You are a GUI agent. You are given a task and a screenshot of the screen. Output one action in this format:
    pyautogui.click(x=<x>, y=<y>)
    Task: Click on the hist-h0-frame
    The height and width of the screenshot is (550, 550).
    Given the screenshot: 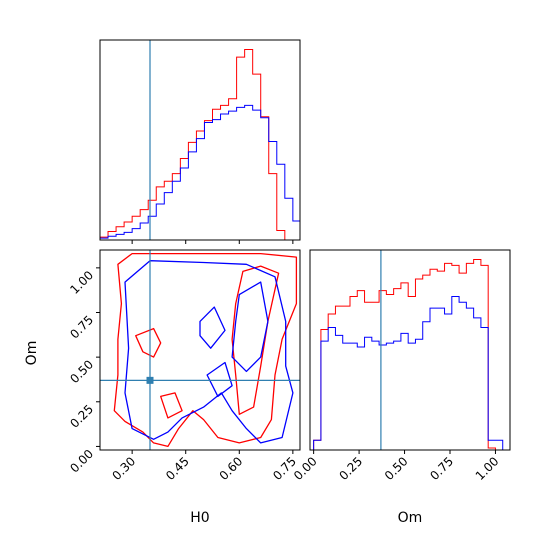 What is the action you would take?
    pyautogui.click(x=200, y=140)
    